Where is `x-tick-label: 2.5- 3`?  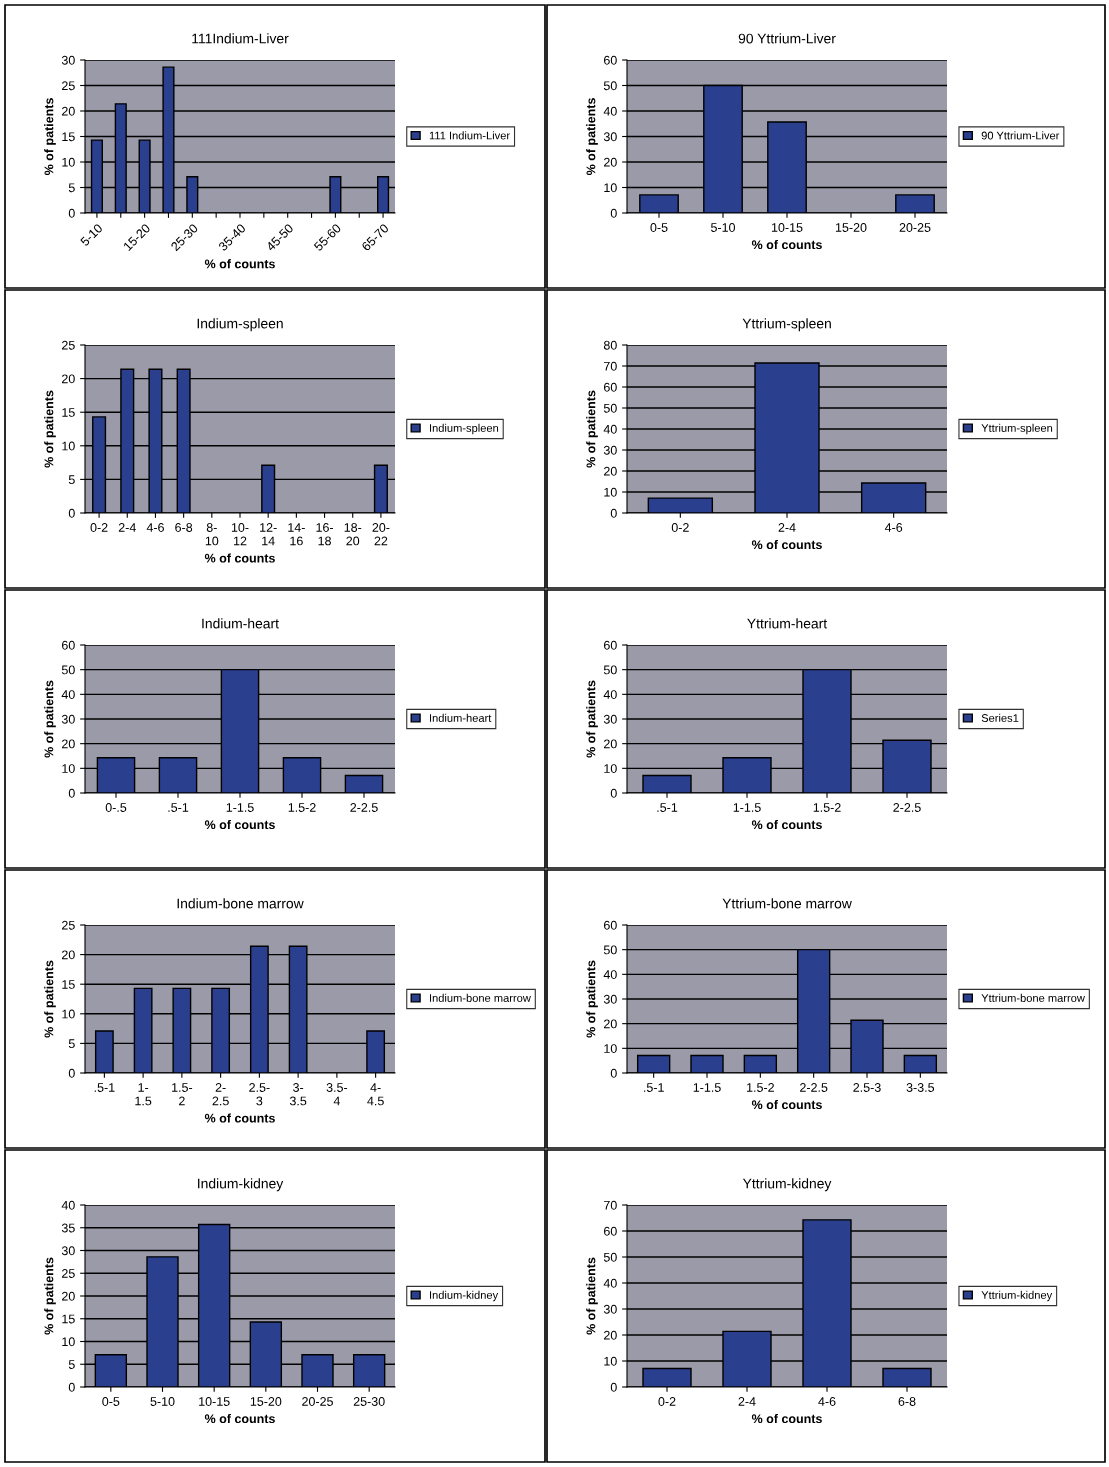 x-tick-label: 2.5- 3 is located at coordinates (259, 1094).